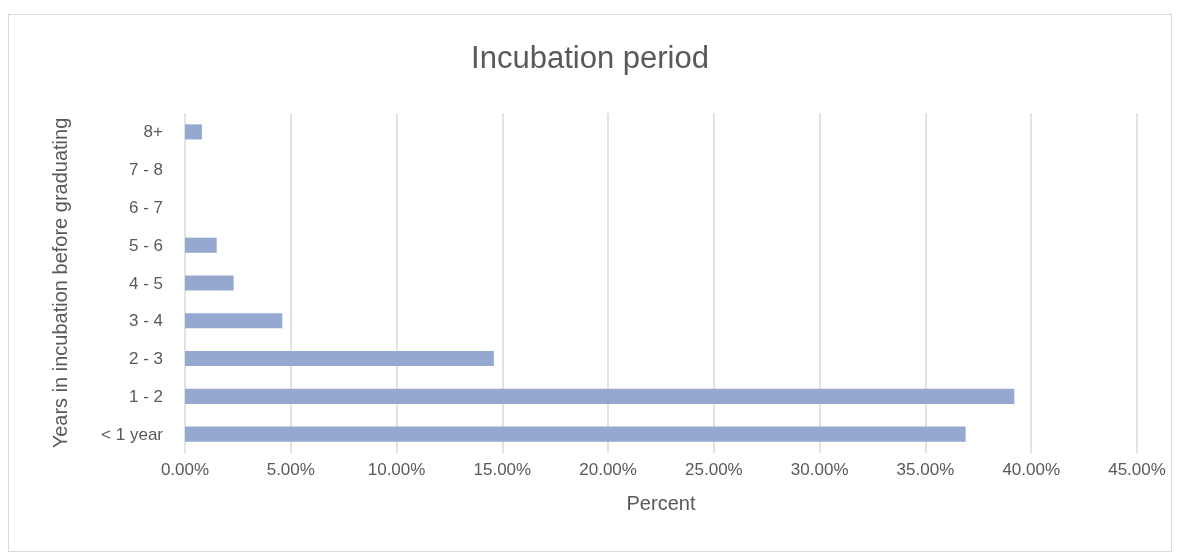  What do you see at coordinates (145, 396) in the screenshot?
I see `y-tick-label: 1 - 2` at bounding box center [145, 396].